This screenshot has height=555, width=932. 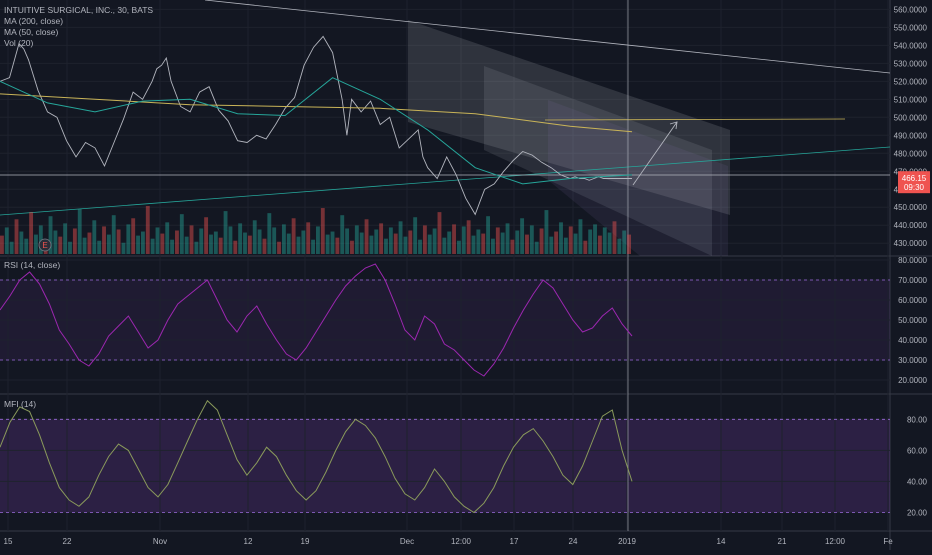 What do you see at coordinates (45, 245) in the screenshot?
I see `volume-badge` at bounding box center [45, 245].